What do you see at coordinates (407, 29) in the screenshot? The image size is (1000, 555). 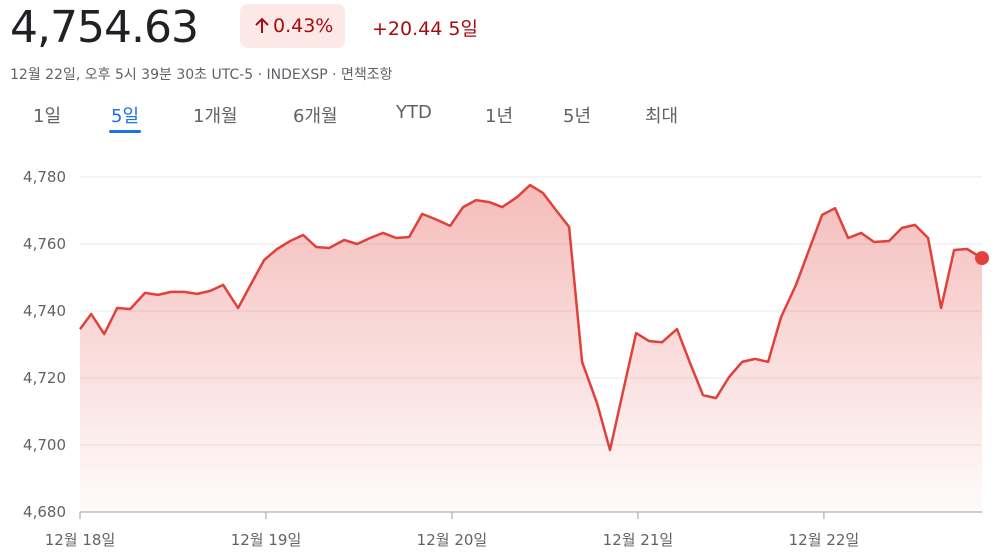 I see `change-value: +20.44` at bounding box center [407, 29].